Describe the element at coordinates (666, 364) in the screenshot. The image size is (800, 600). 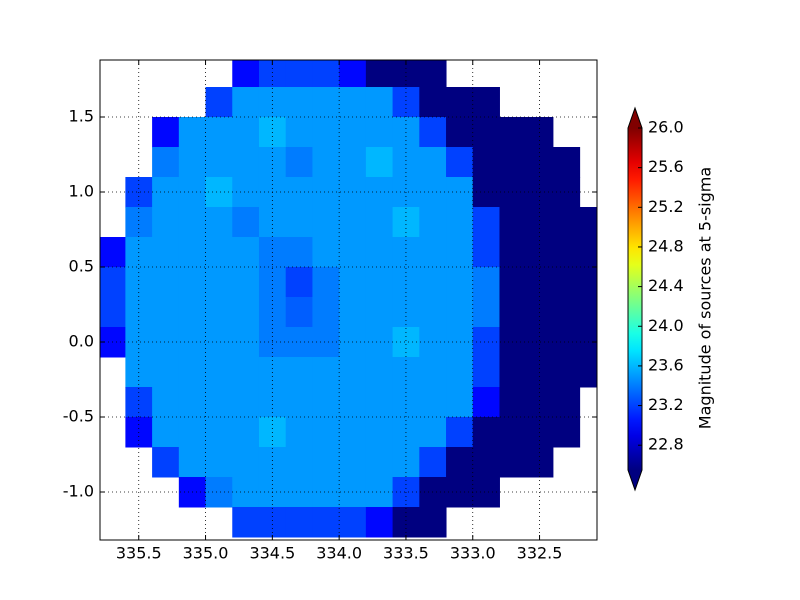
I see `colorbar-tick-label: 23.6` at that location.